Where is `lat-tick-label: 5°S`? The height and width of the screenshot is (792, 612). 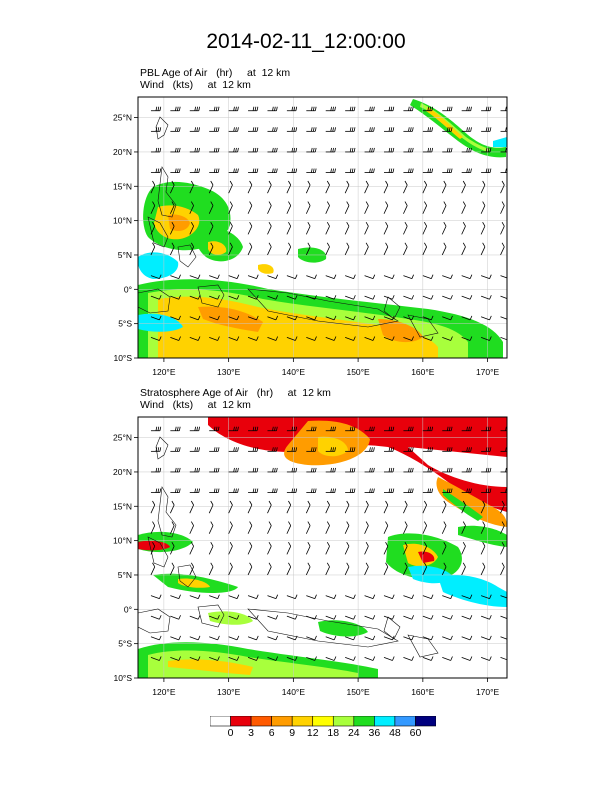 lat-tick-label: 5°S is located at coordinates (125, 324).